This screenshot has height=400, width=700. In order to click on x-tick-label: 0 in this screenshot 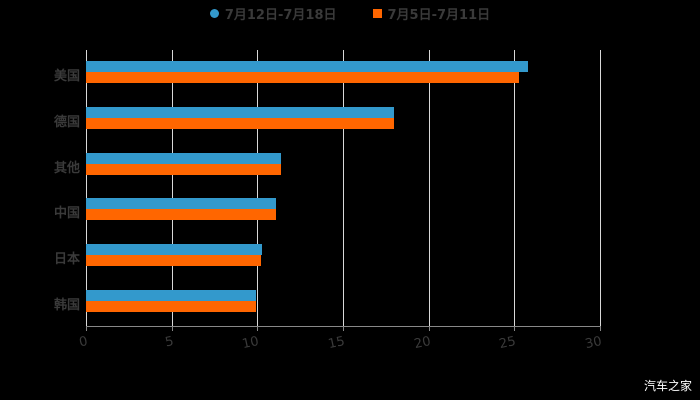, I will do `click(83, 342)`.